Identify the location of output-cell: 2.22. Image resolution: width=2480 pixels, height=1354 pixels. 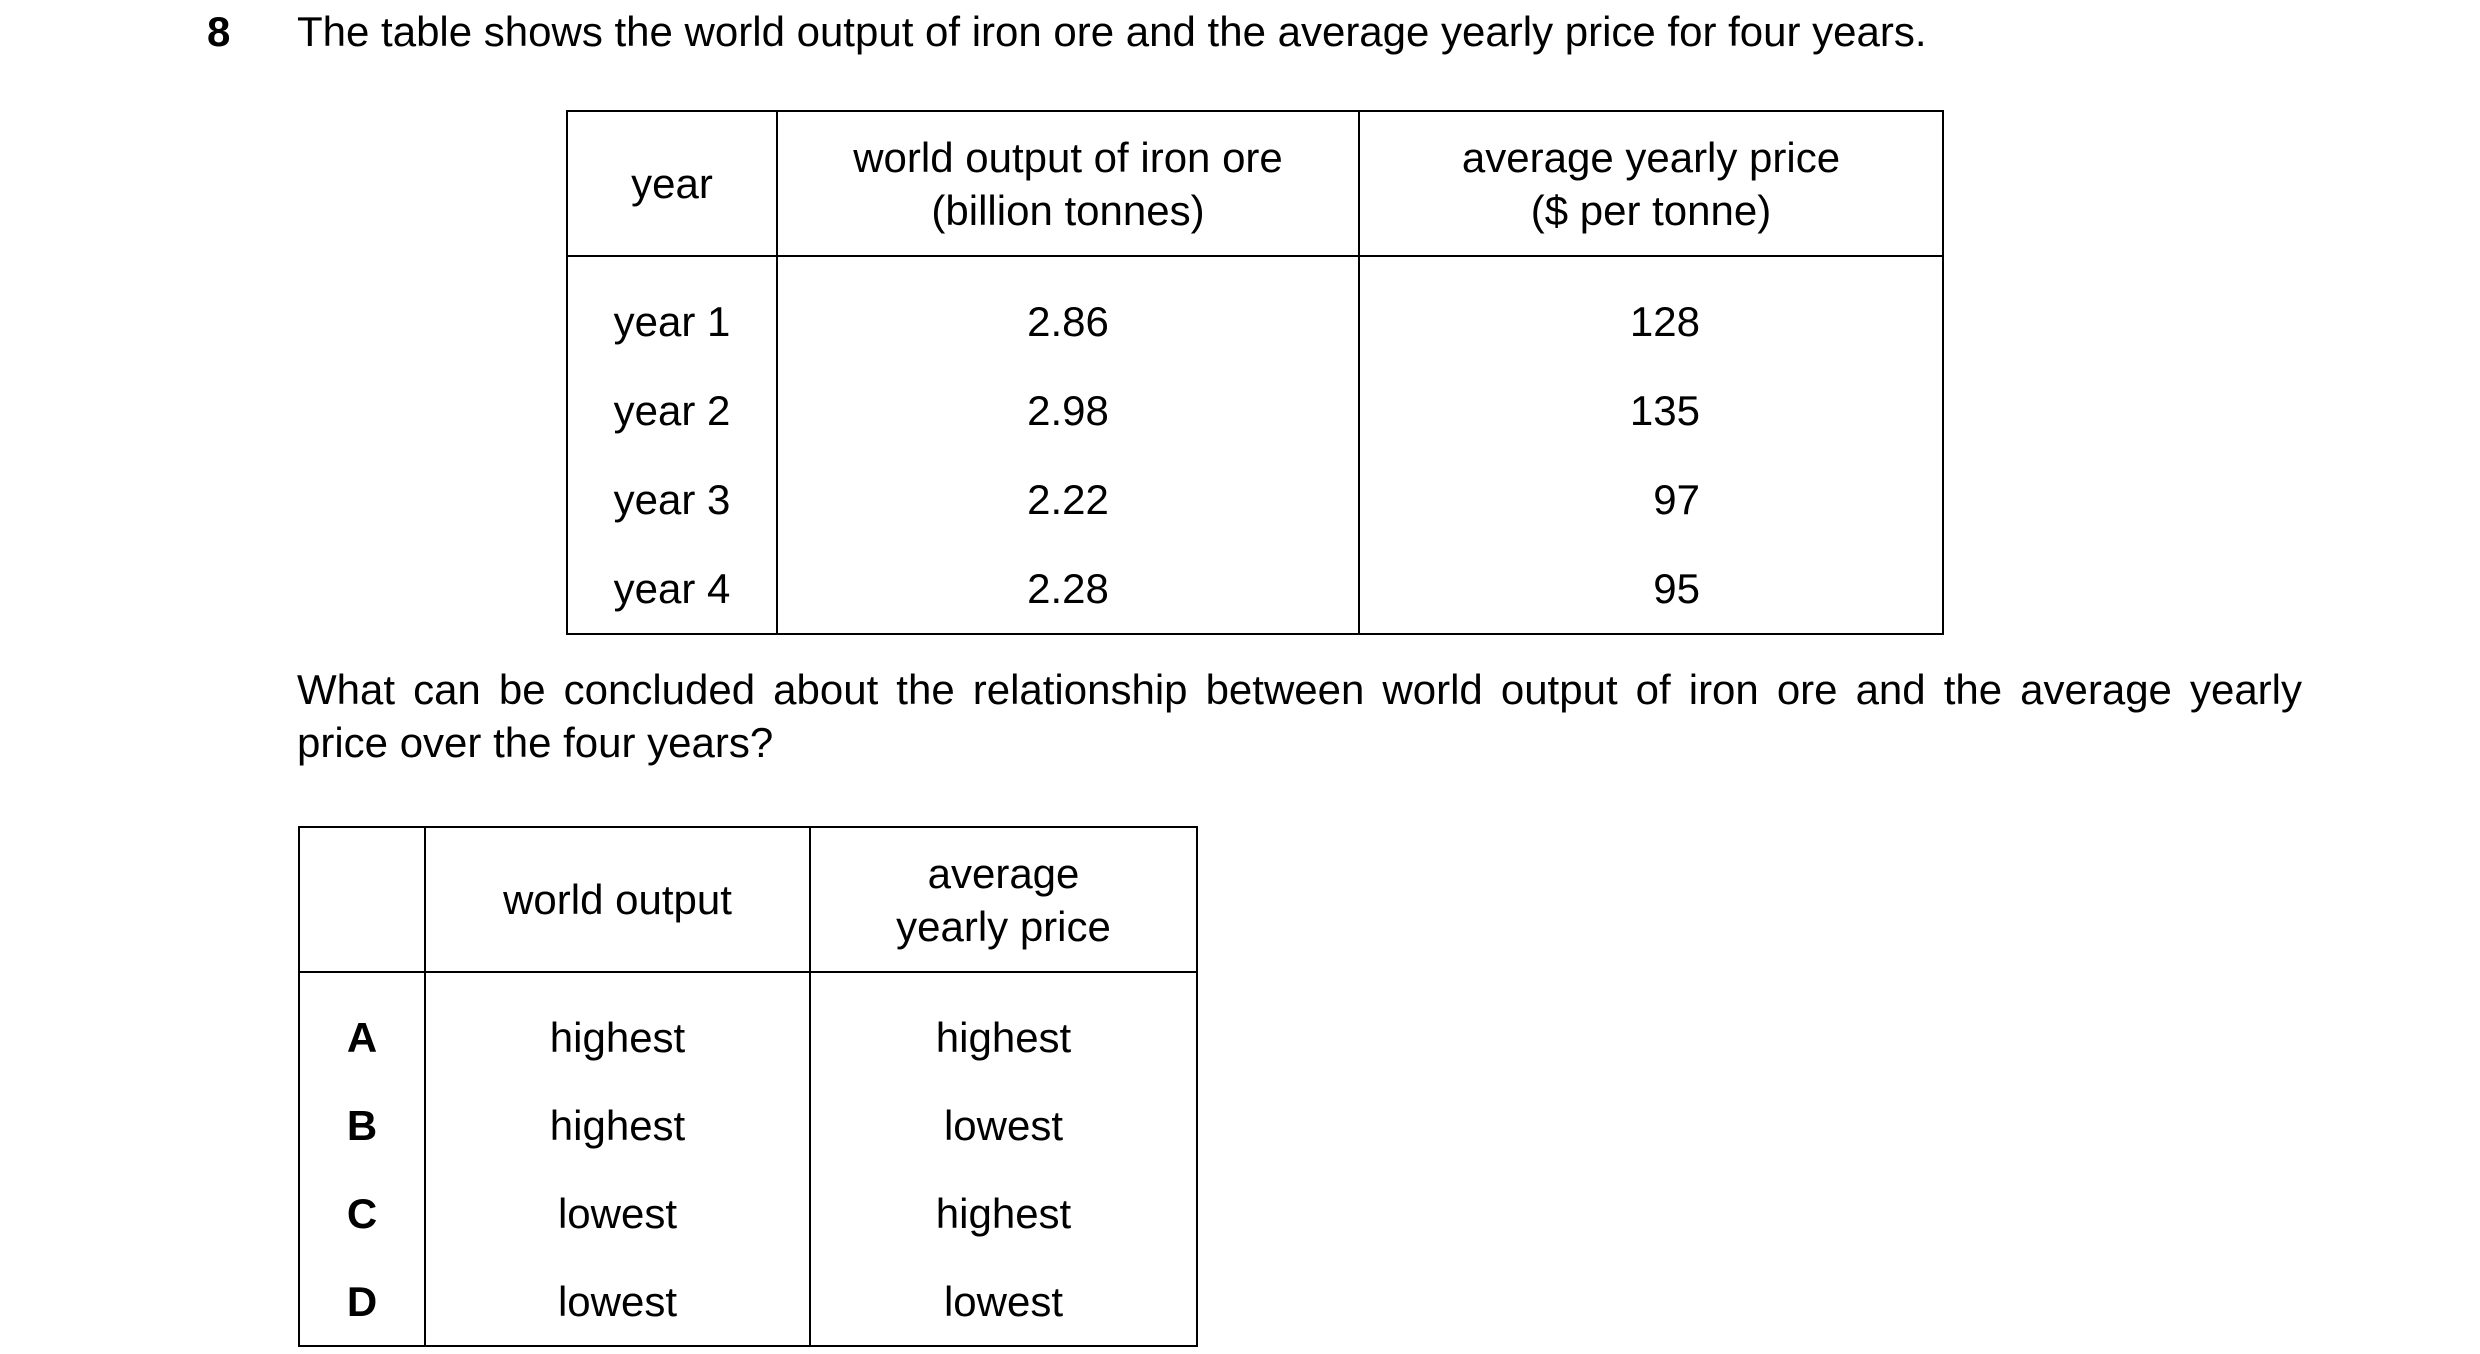
(1068, 499).